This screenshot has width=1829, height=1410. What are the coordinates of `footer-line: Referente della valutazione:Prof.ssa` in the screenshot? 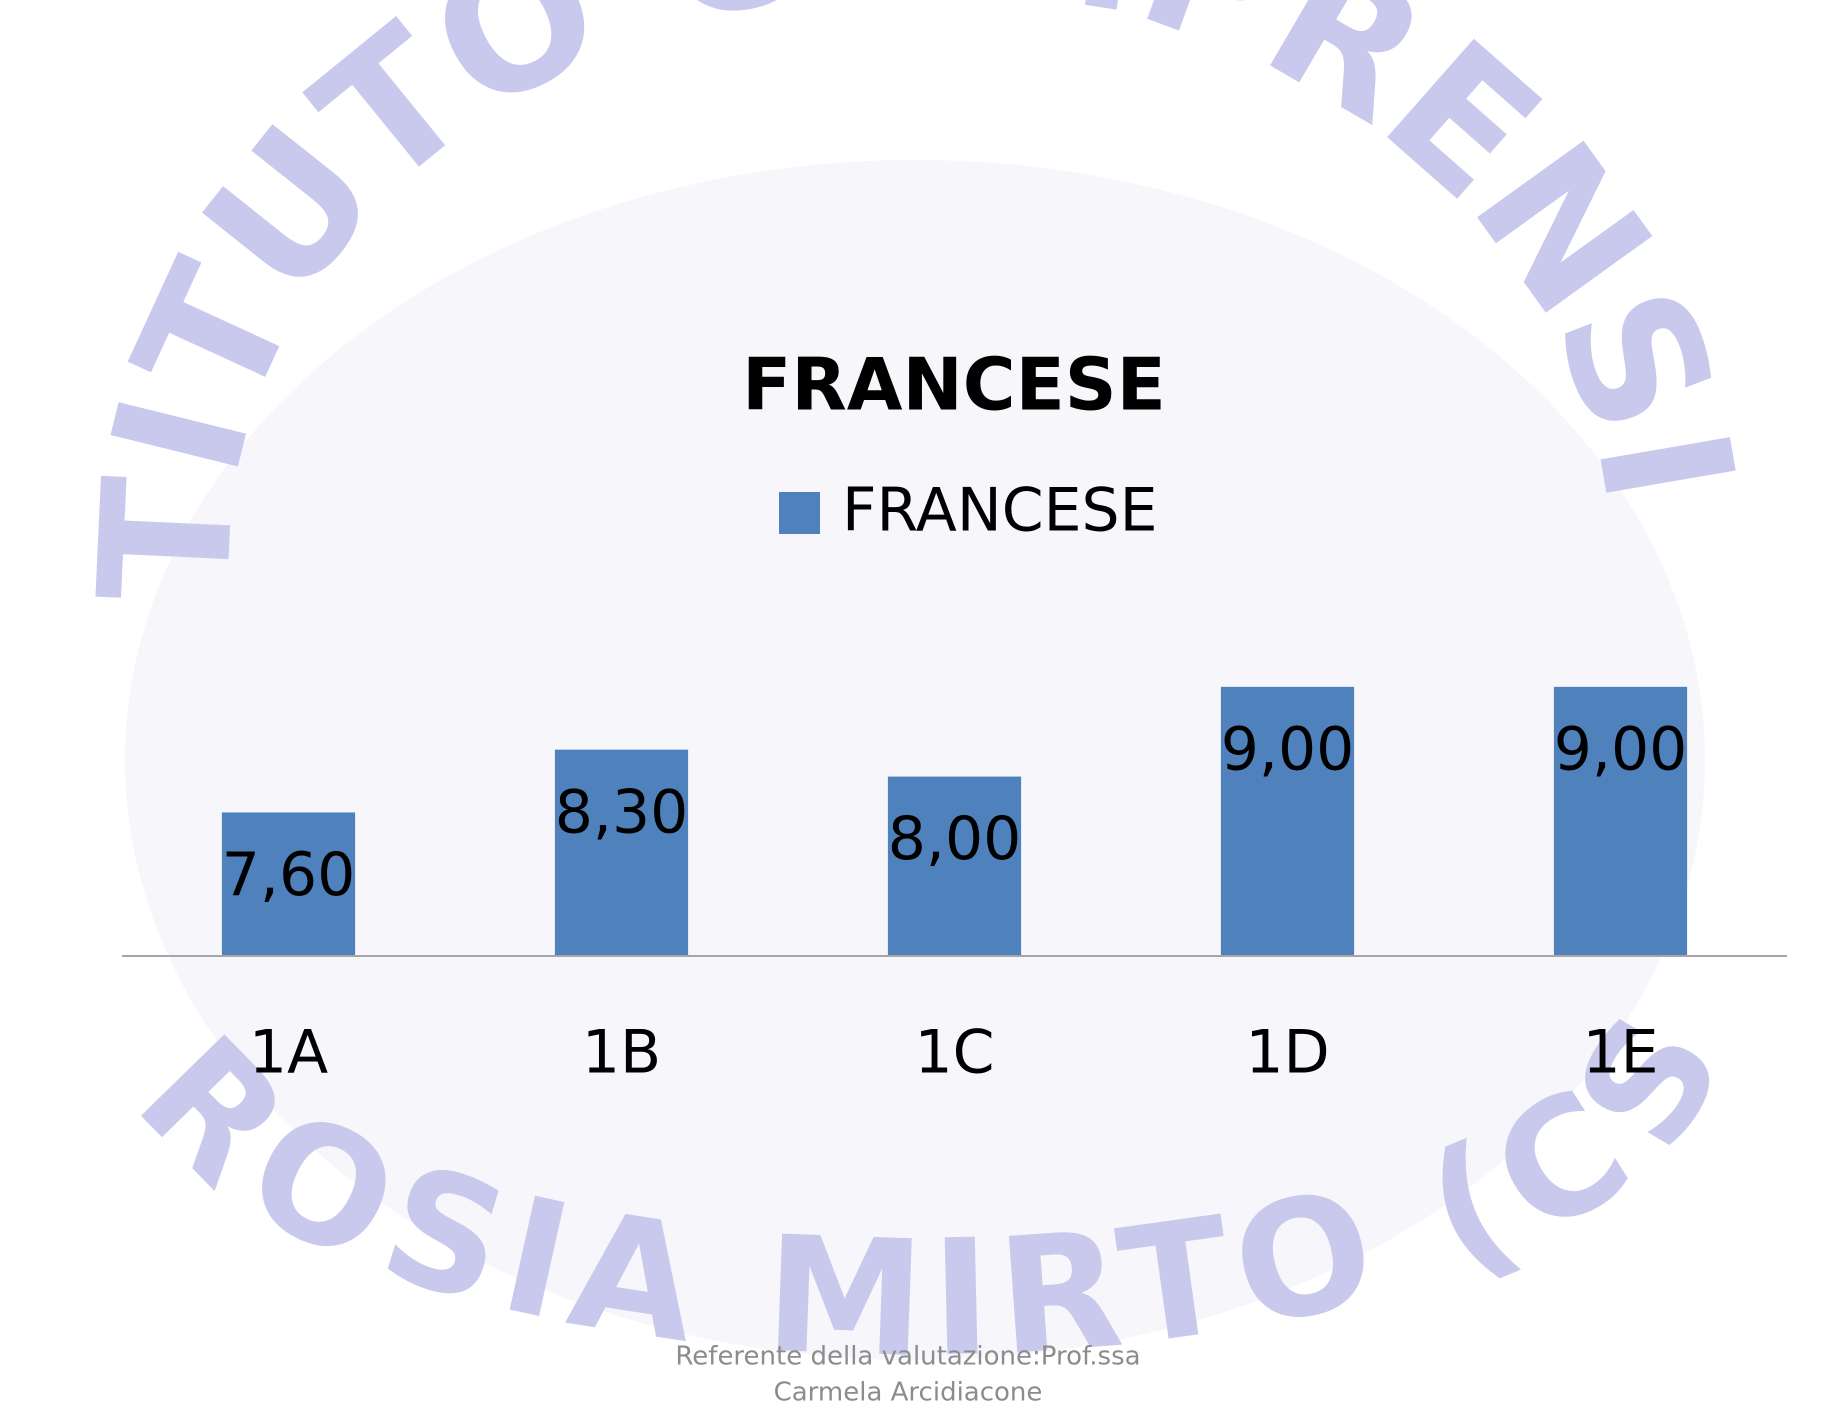 It's located at (907, 1357).